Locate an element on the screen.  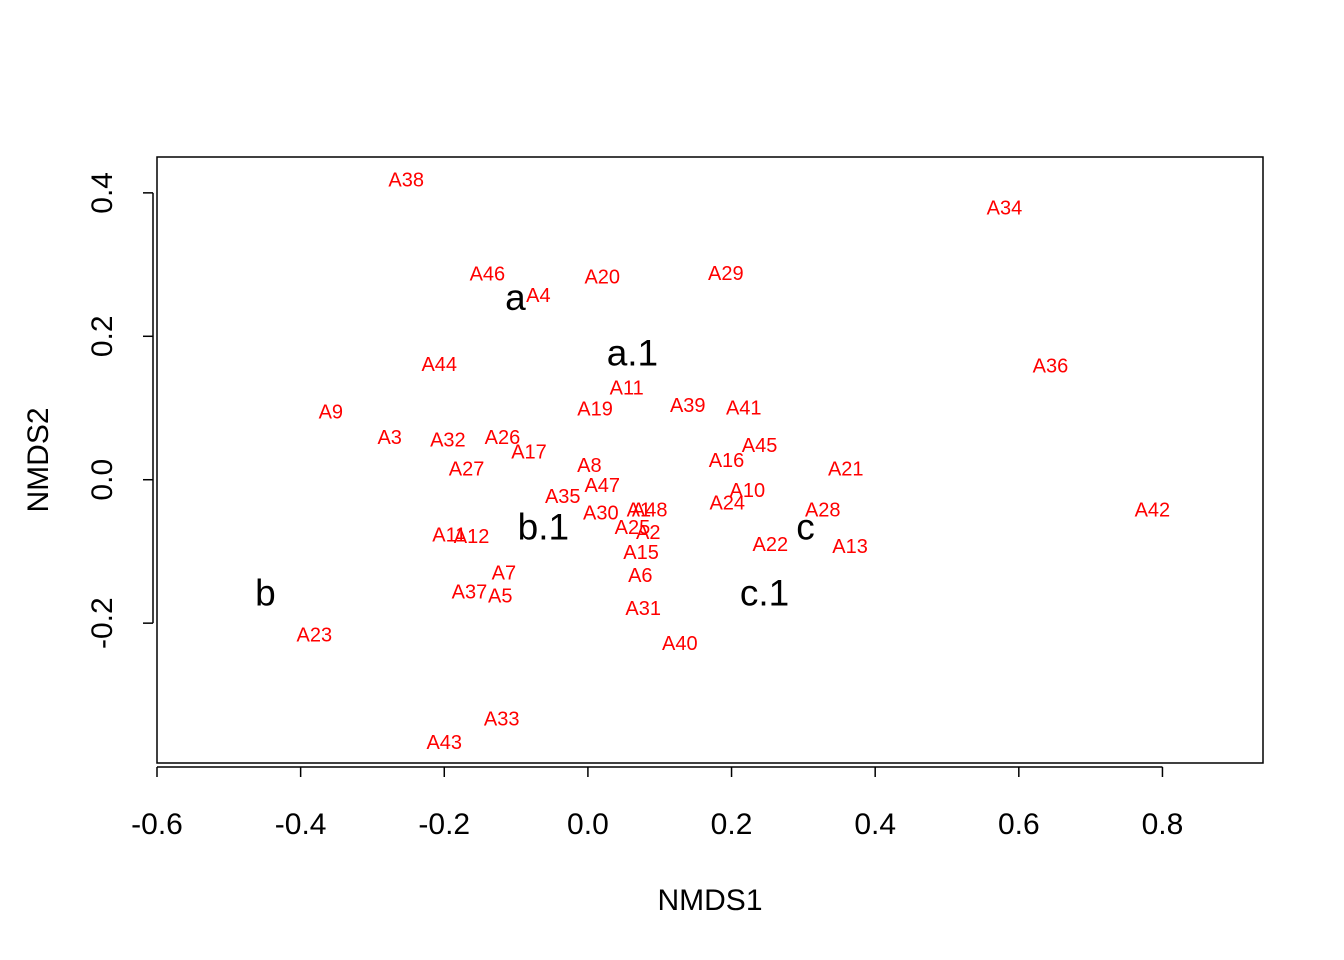
x-tick-label: -0.6 is located at coordinates (157, 824).